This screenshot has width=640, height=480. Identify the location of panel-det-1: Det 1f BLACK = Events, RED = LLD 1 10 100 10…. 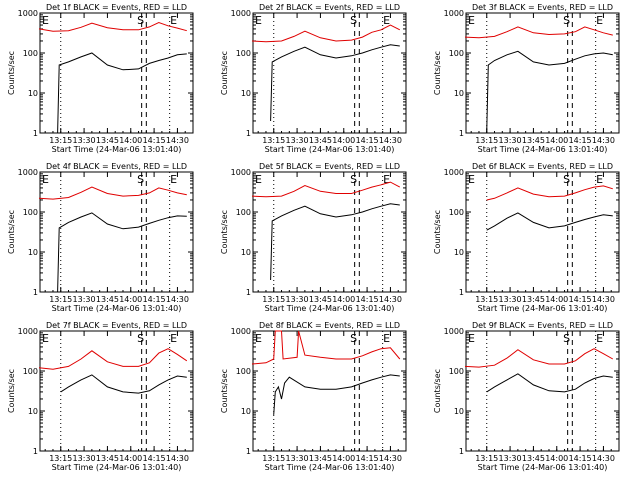
(100, 78).